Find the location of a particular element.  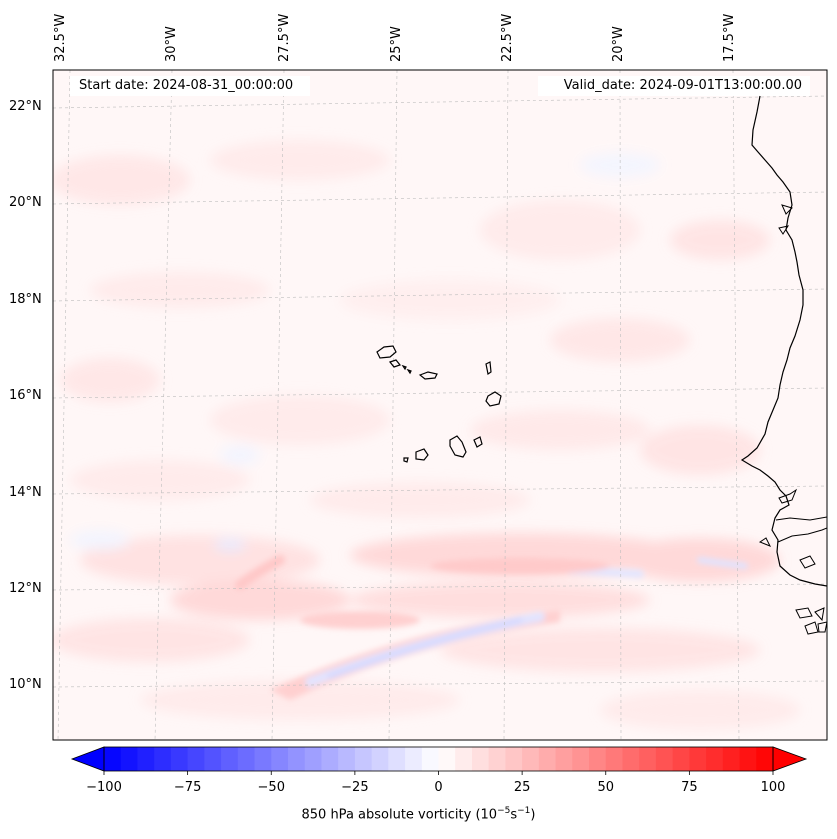

lat-label-12n: 12°N is located at coordinates (25, 588).